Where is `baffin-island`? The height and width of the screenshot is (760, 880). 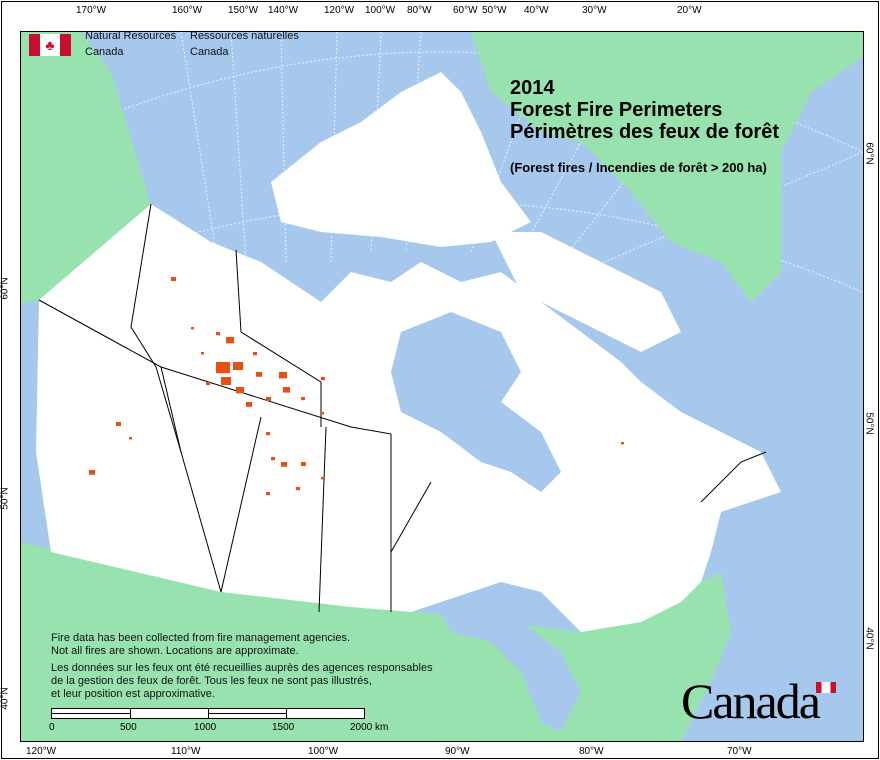
baffin-island is located at coordinates (586, 292).